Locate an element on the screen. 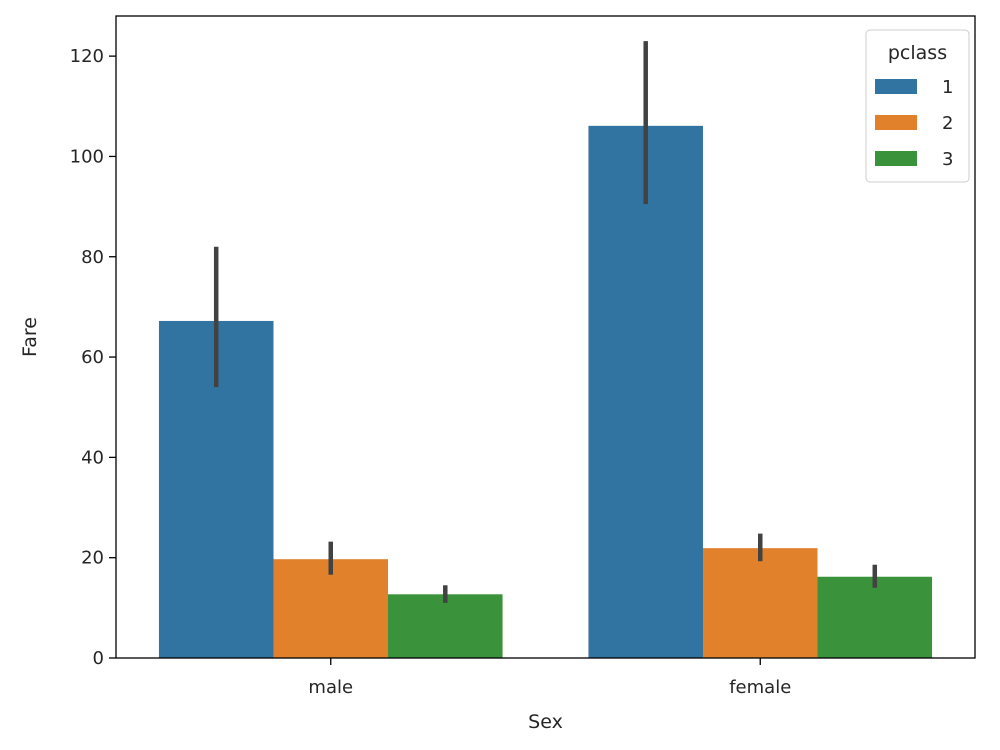 The image size is (1000, 750). x-tick-label-male: male is located at coordinates (330, 687).